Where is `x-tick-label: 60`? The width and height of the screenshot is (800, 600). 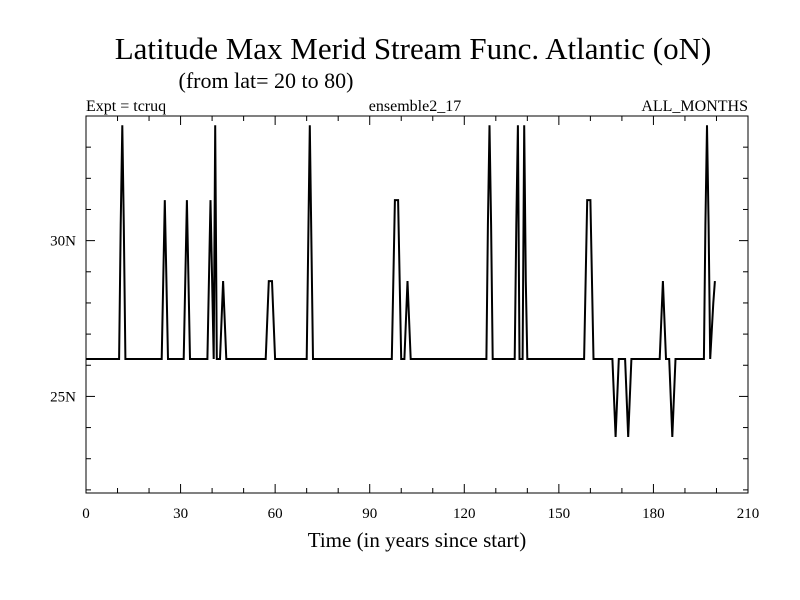
x-tick-label: 60 is located at coordinates (275, 514).